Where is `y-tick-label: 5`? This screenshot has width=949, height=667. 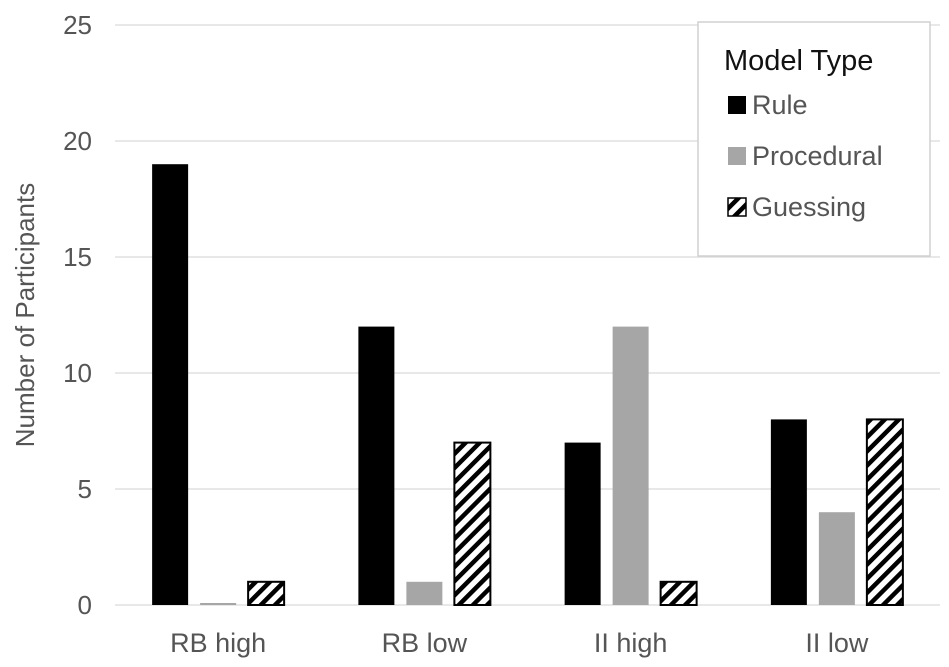
y-tick-label: 5 is located at coordinates (85, 489).